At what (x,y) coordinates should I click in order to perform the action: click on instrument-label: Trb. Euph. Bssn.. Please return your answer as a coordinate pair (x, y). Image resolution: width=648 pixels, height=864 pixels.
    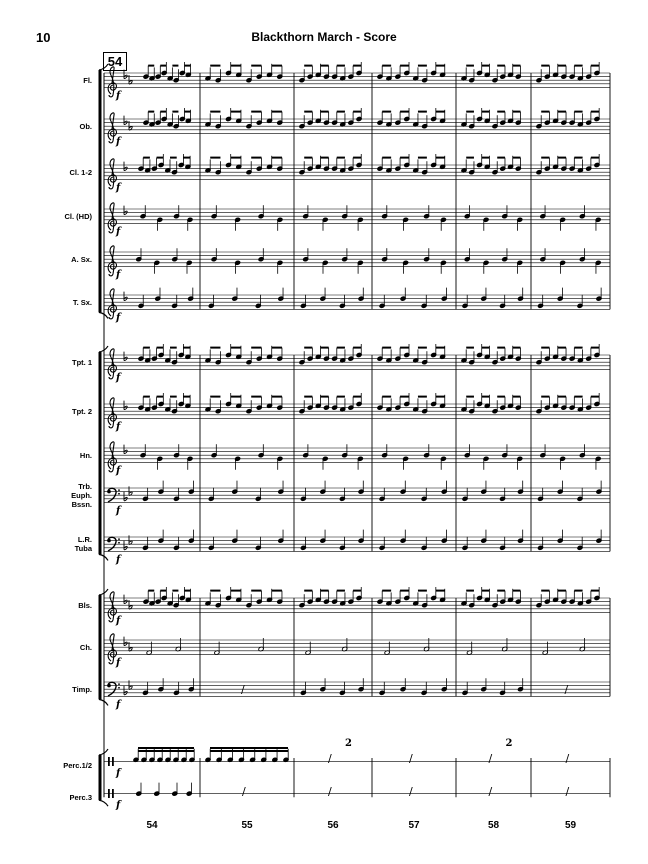
    Looking at the image, I should click on (81, 495).